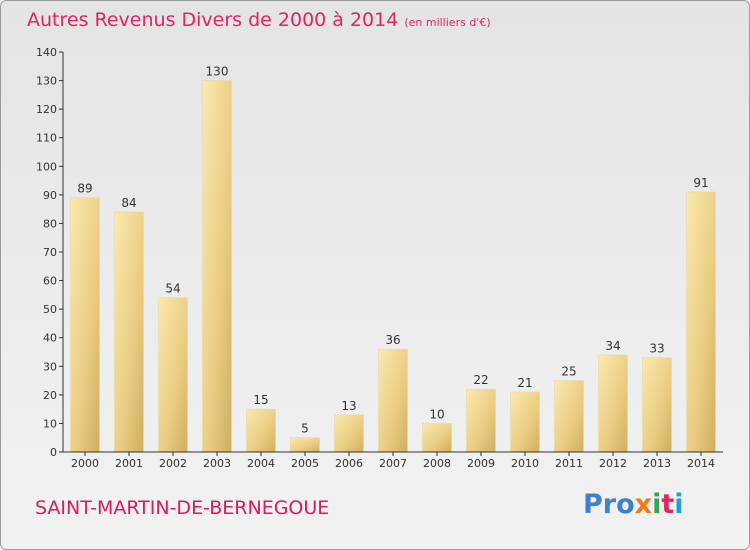 The height and width of the screenshot is (550, 750). What do you see at coordinates (656, 349) in the screenshot?
I see `data-label-2013: 33` at bounding box center [656, 349].